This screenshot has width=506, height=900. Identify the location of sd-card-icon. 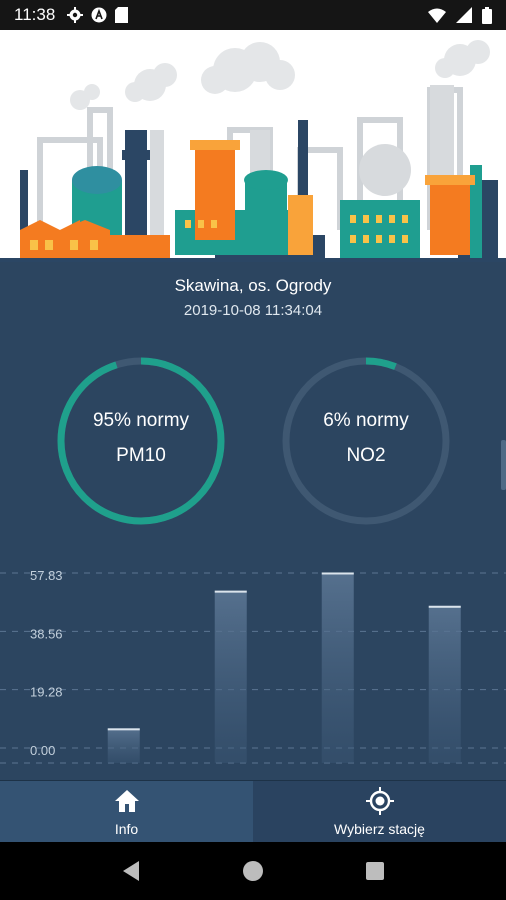
(122, 15).